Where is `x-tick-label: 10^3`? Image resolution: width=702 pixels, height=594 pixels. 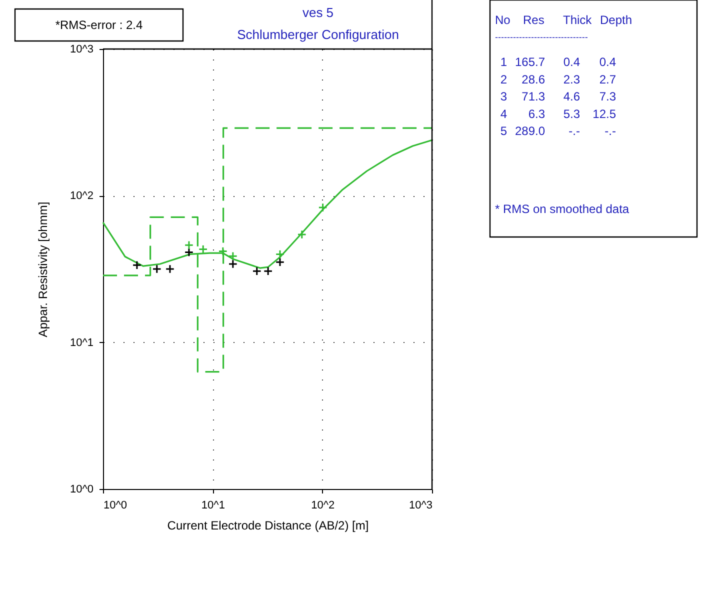 x-tick-label: 10^3 is located at coordinates (420, 506).